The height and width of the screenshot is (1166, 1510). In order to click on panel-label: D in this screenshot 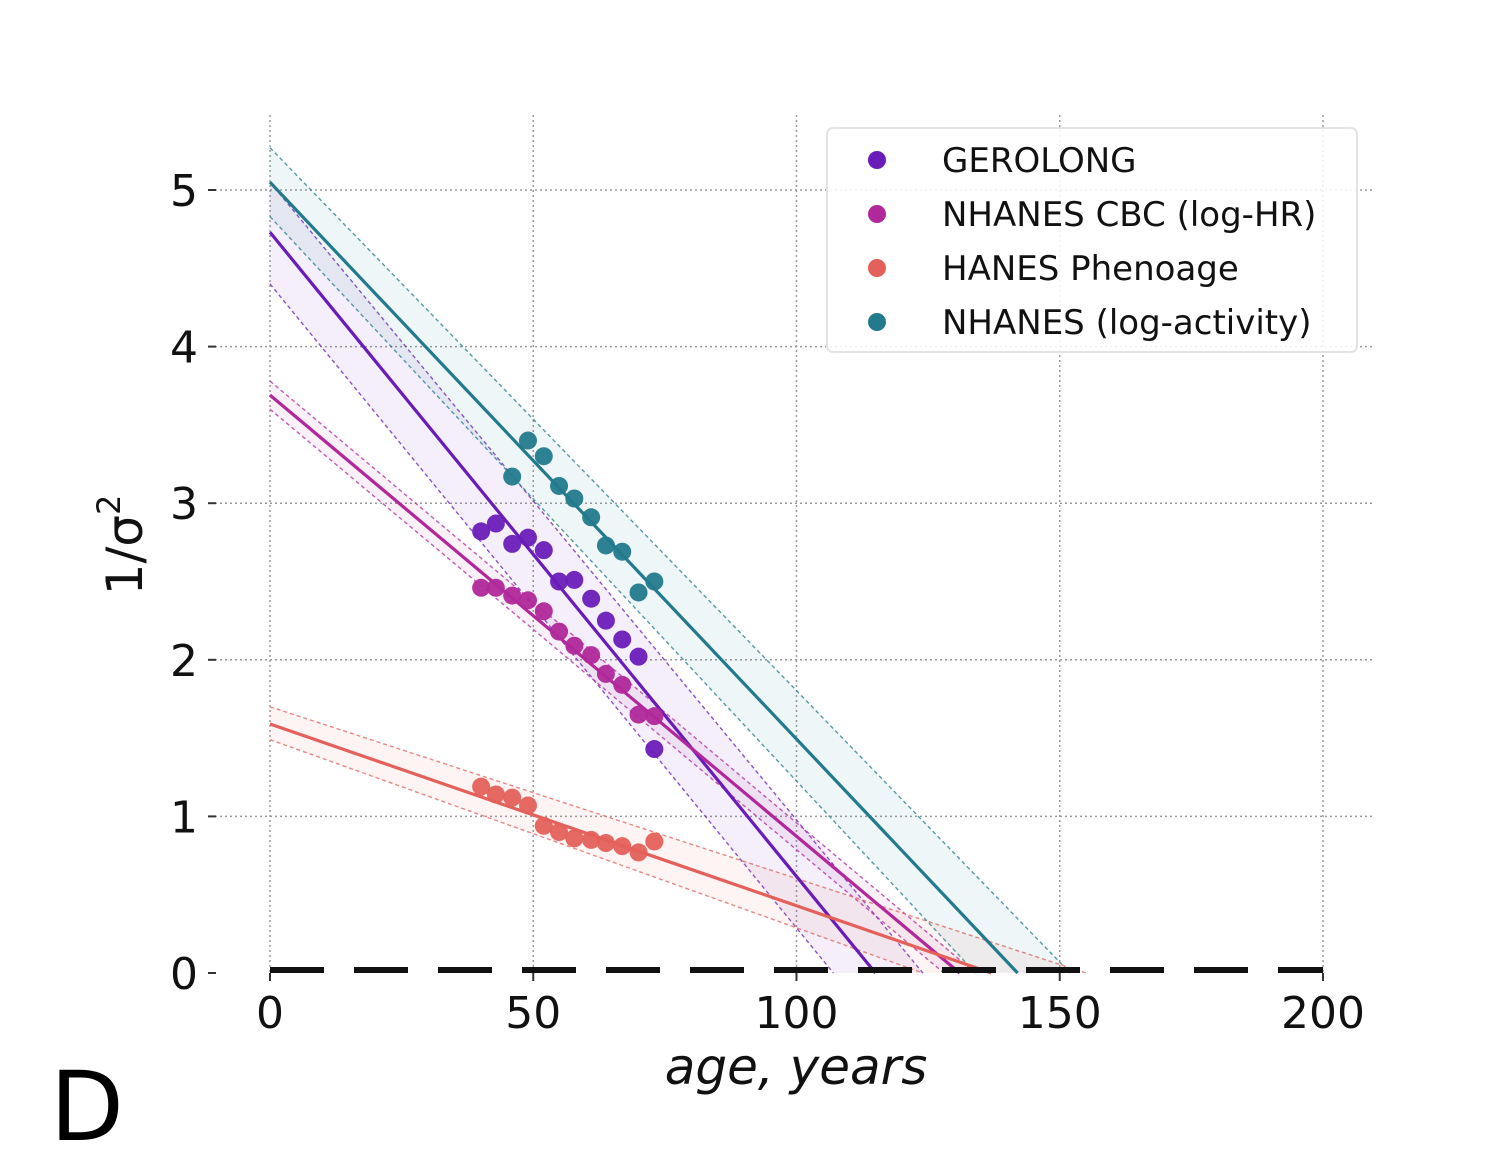, I will do `click(87, 1107)`.